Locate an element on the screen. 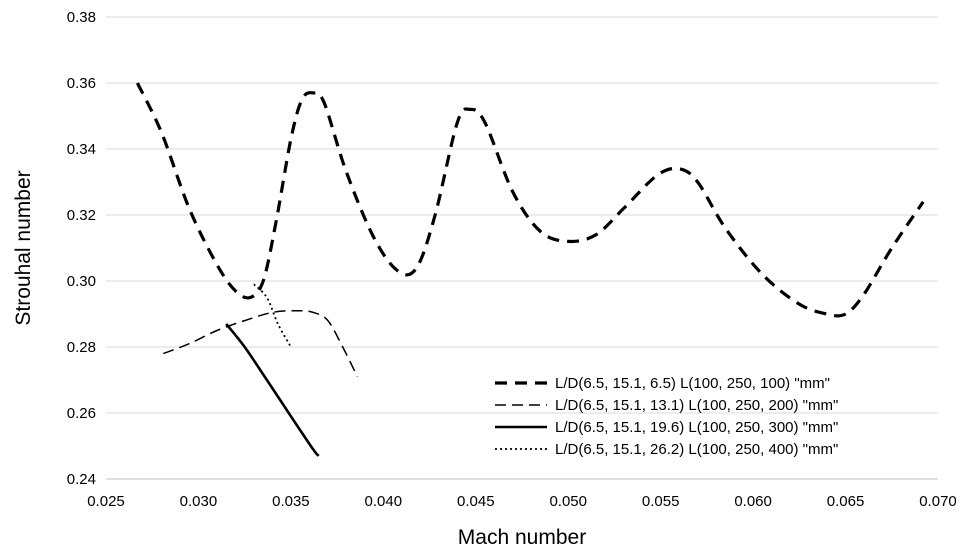 The height and width of the screenshot is (554, 979). x-tick-label: 0.055 is located at coordinates (661, 501).